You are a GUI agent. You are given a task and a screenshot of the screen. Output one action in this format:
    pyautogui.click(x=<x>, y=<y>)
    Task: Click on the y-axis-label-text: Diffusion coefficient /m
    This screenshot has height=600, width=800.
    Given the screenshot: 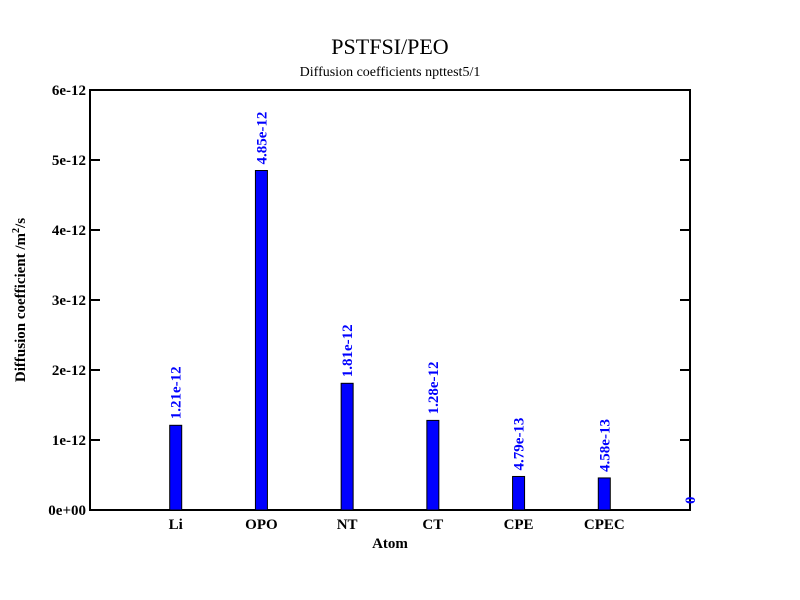 What is the action you would take?
    pyautogui.click(x=21, y=307)
    